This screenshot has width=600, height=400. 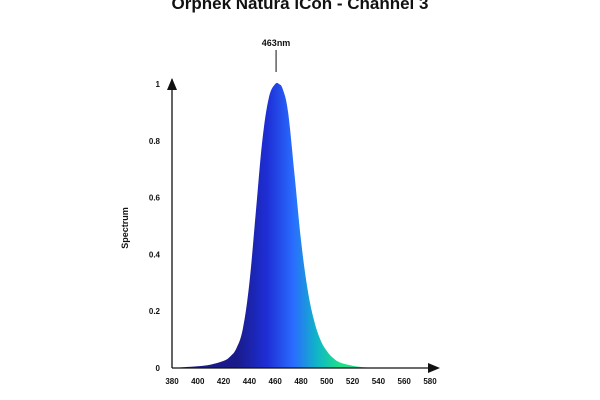 I want to click on x-tick-label: 420, so click(x=224, y=381).